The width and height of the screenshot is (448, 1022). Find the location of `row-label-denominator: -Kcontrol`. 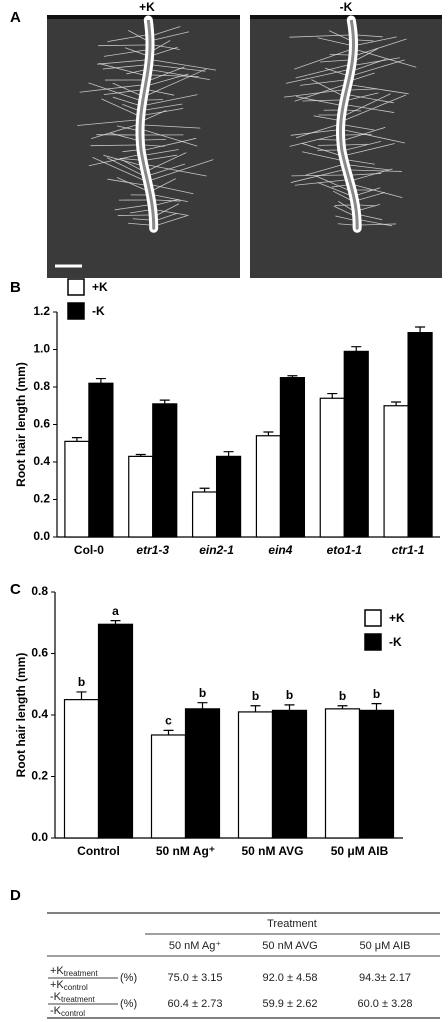

row-label-denominator: -Kcontrol is located at coordinates (67, 1011).